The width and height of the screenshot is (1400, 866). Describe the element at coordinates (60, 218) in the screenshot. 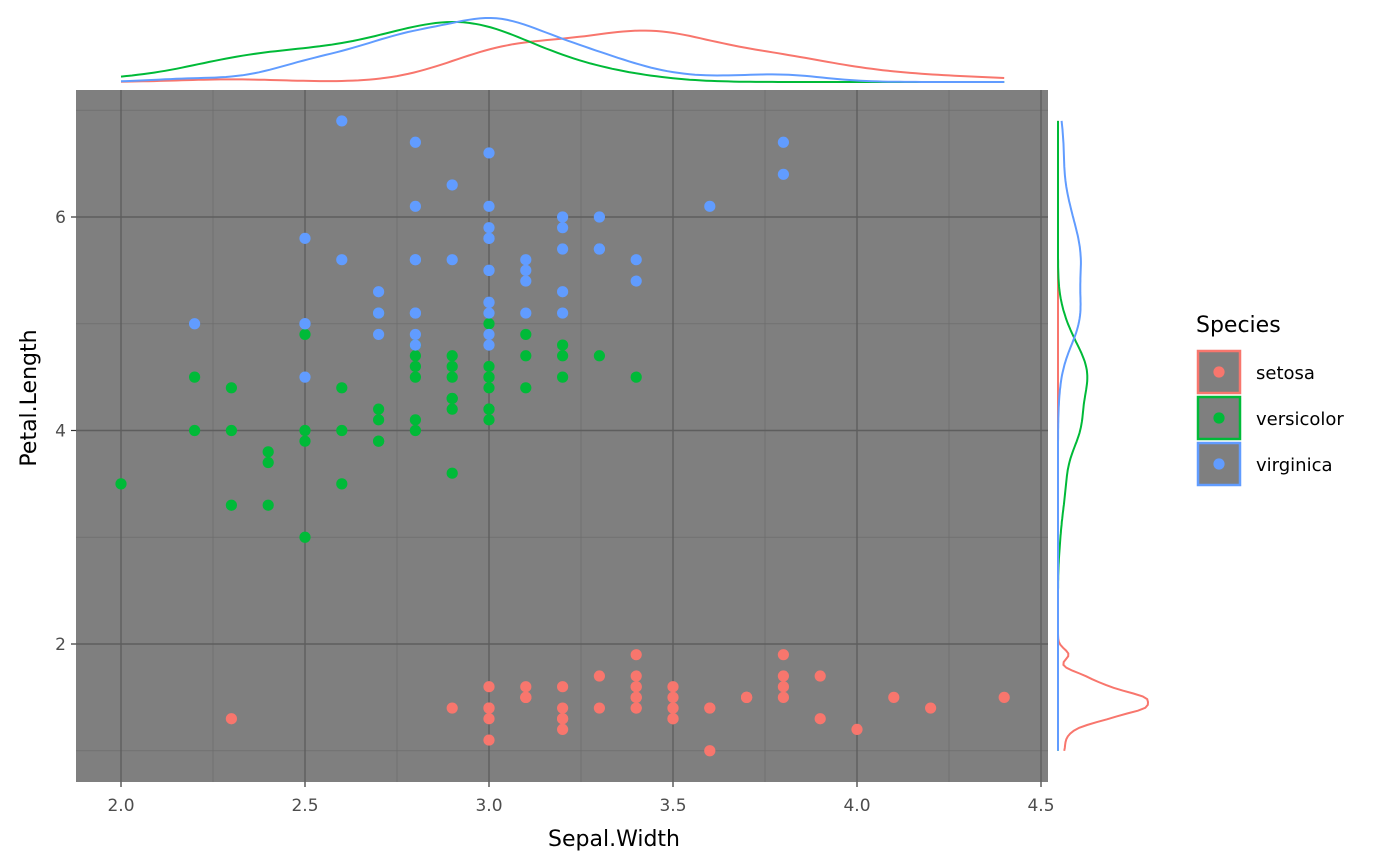

I see `y-tick-label: 6` at that location.